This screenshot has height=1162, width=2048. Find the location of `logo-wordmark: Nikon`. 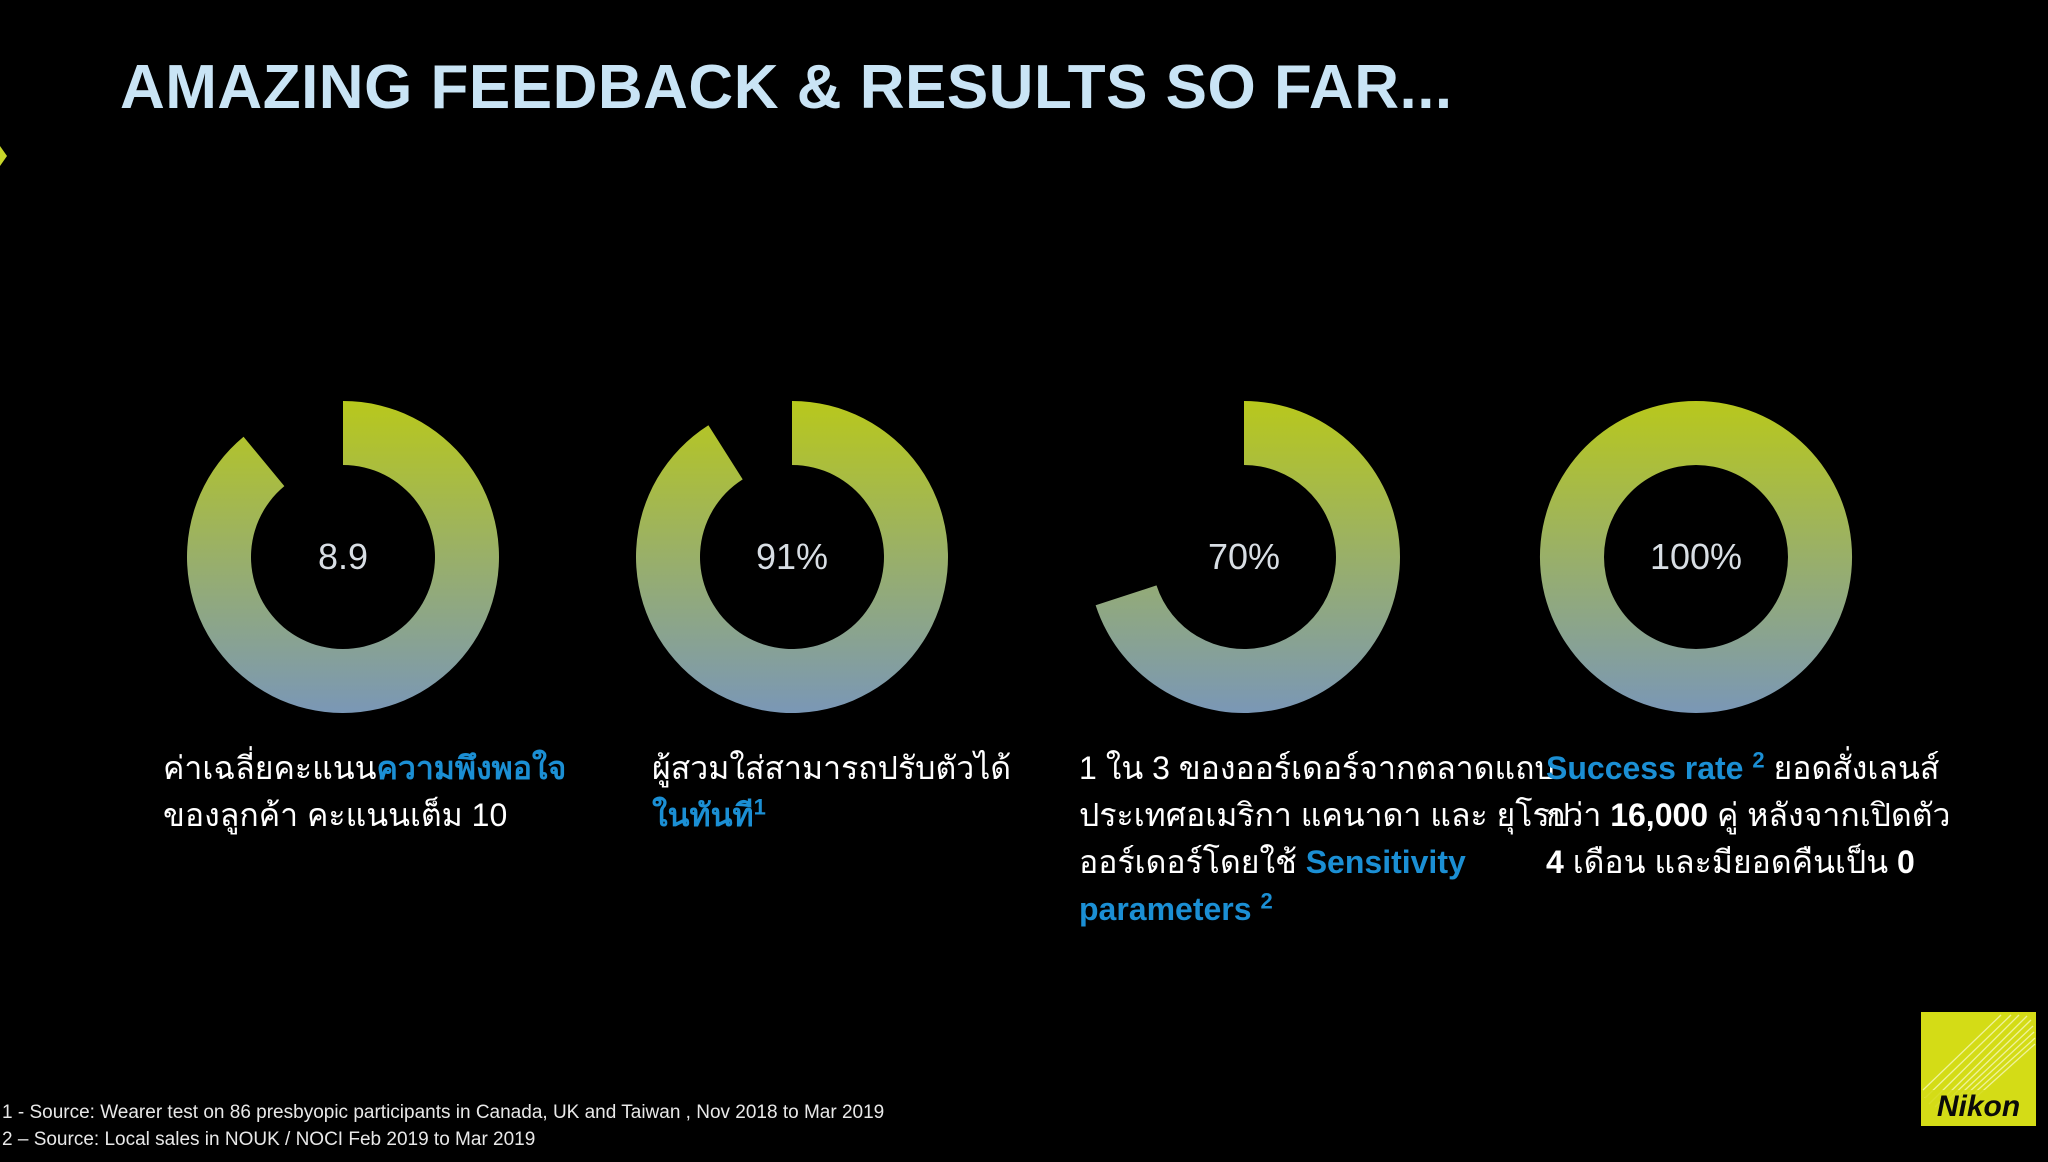

logo-wordmark: Nikon is located at coordinates (1978, 1107).